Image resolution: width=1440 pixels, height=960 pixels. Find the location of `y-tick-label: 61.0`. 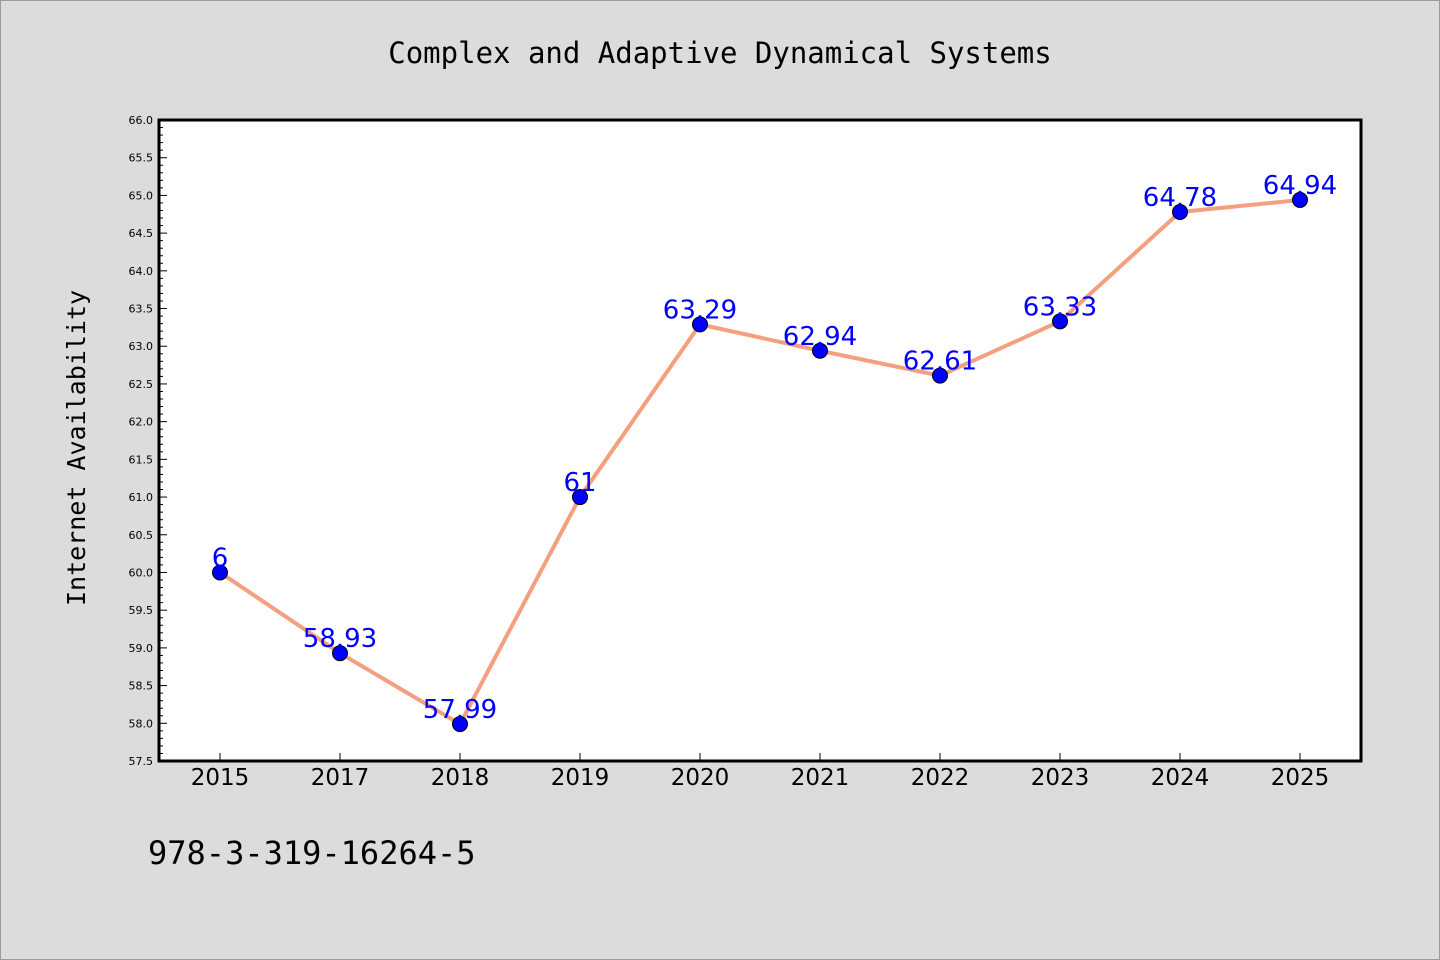

y-tick-label: 61.0 is located at coordinates (141, 497).